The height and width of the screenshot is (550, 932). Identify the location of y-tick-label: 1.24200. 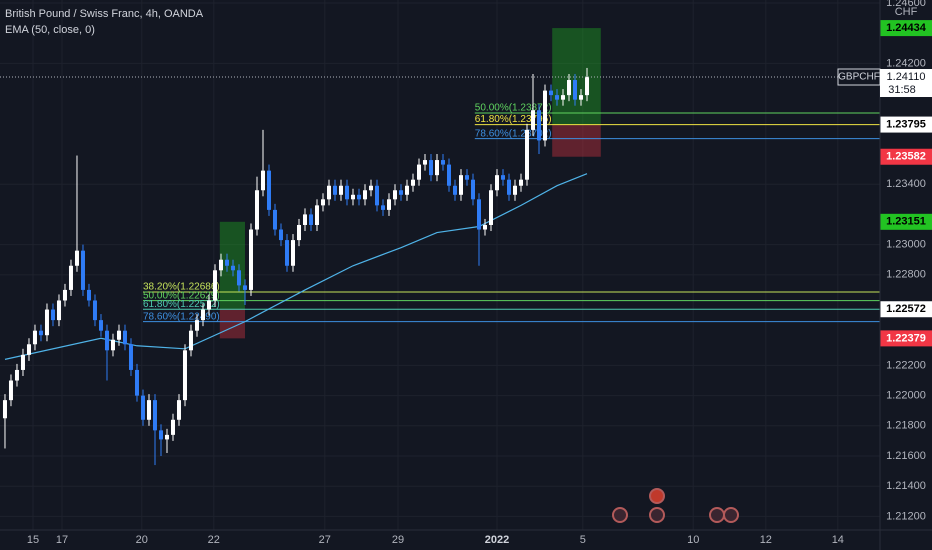
(906, 63).